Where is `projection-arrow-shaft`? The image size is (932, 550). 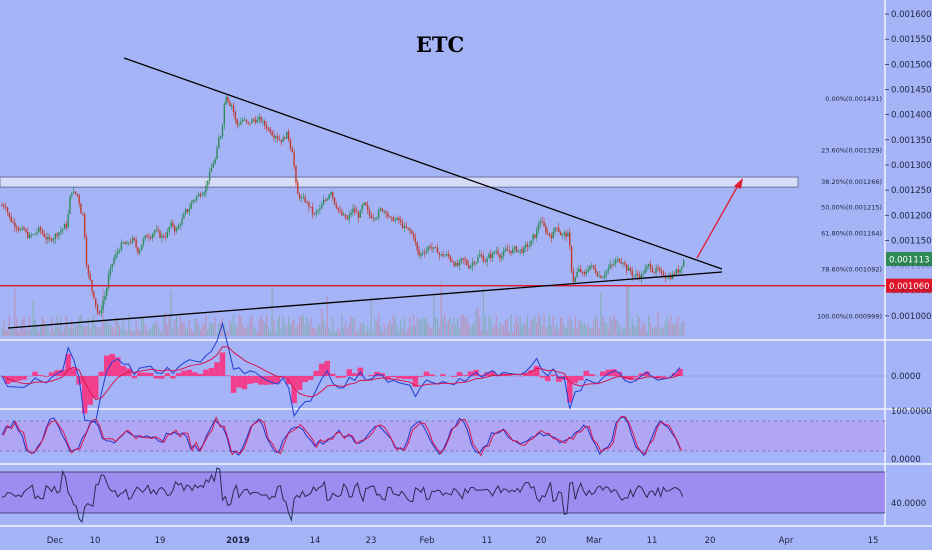 projection-arrow-shaft is located at coordinates (718, 220).